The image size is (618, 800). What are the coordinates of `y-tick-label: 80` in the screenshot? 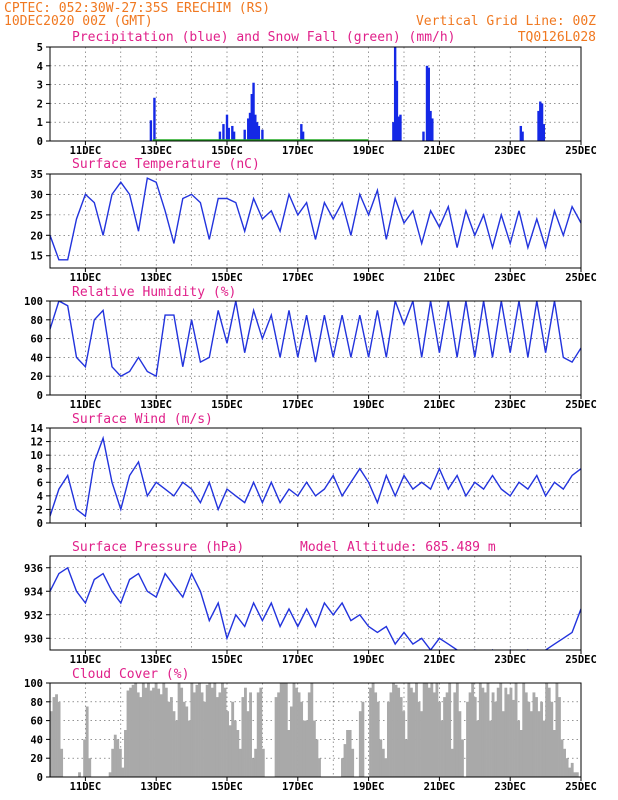 It's located at (36, 321).